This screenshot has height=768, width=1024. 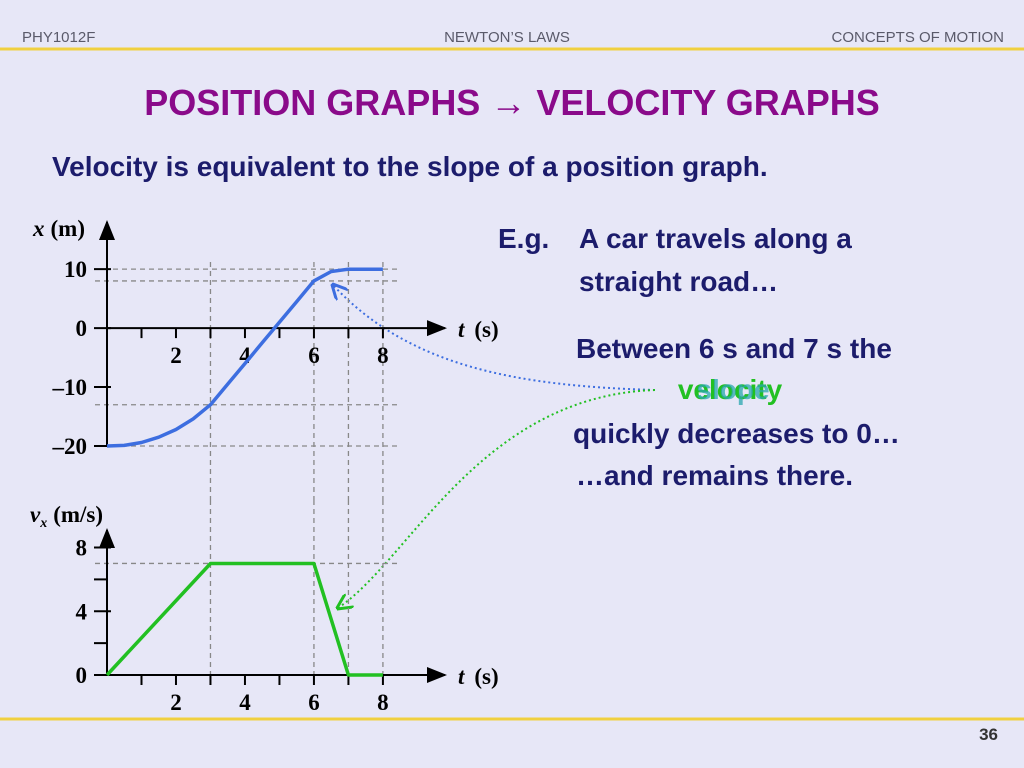 I want to click on y-axis-label: vx (m/s), so click(x=66, y=516).